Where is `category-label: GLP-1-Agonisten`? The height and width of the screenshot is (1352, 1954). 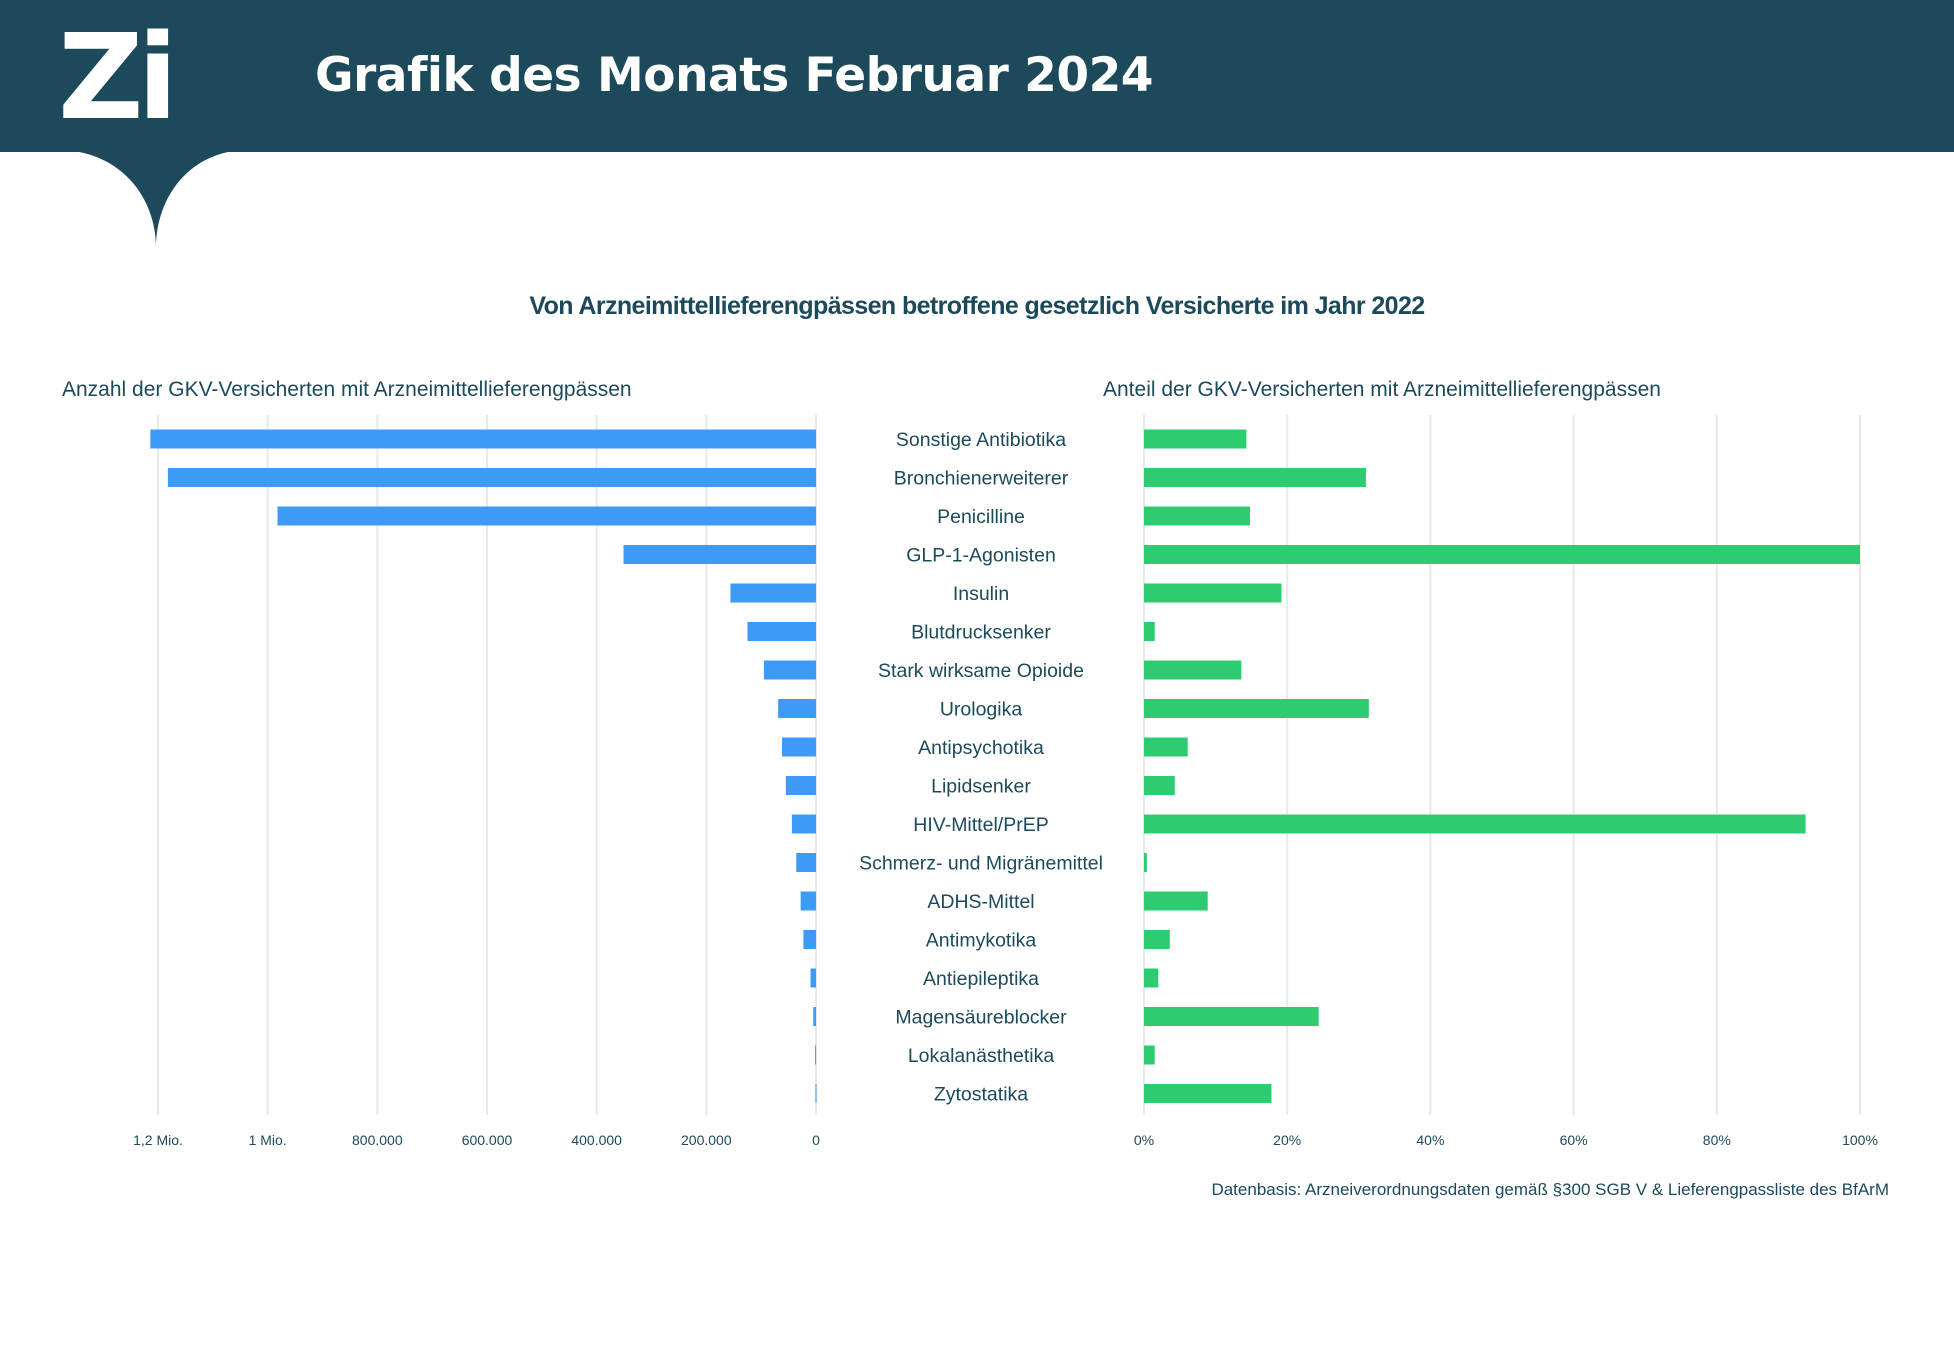 category-label: GLP-1-Agonisten is located at coordinates (981, 556).